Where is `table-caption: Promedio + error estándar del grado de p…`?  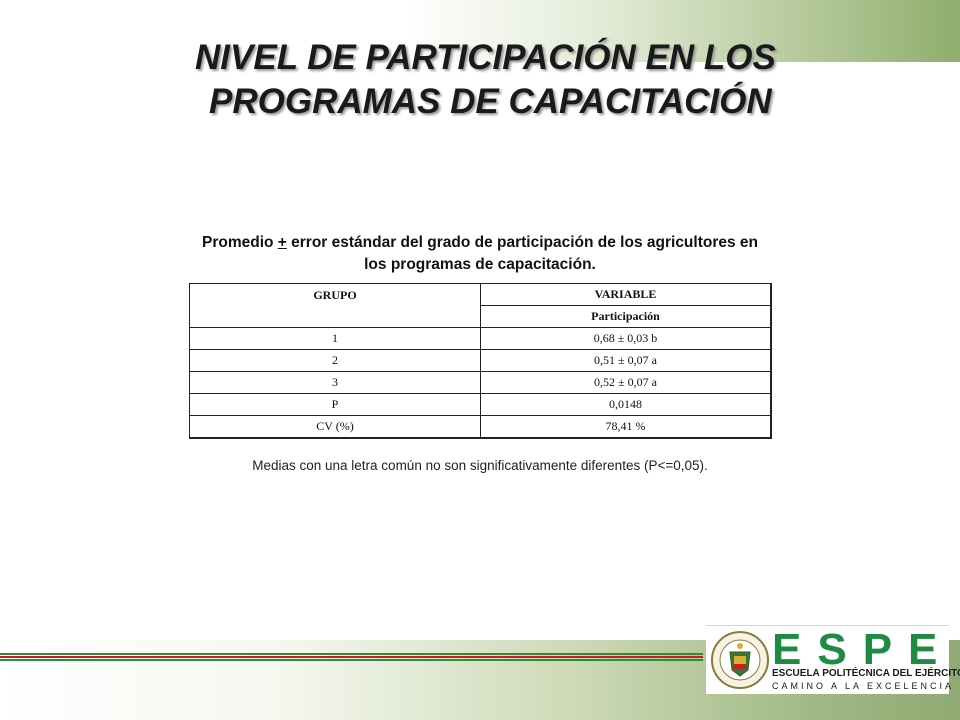
table-caption: Promedio + error estándar del grado de p… is located at coordinates (480, 254).